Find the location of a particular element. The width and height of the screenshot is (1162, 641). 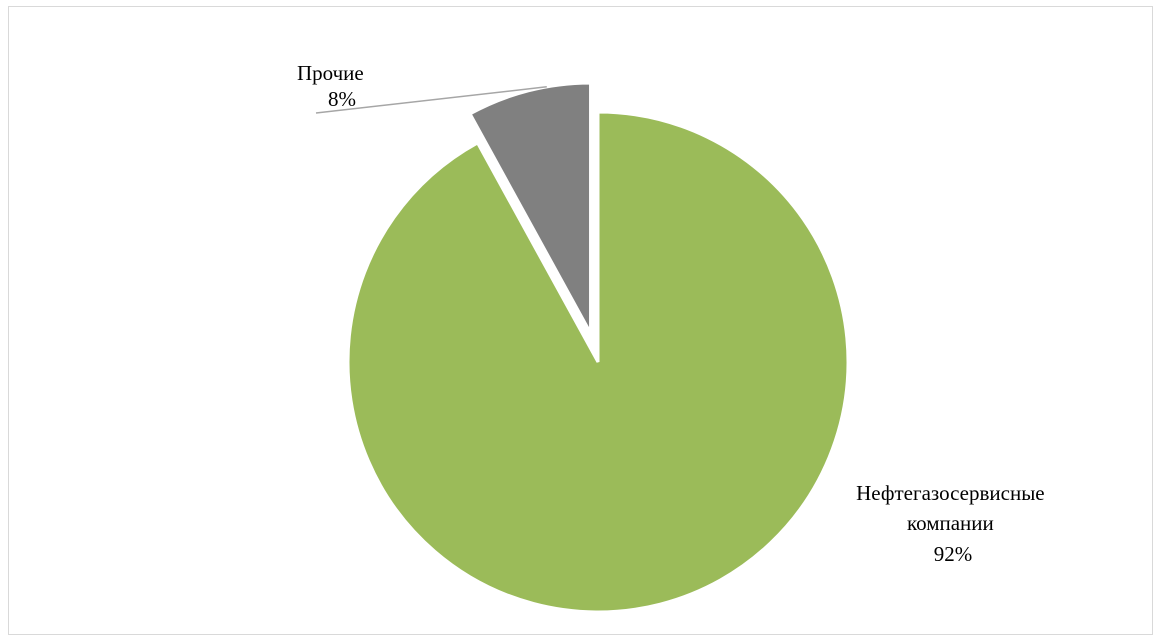

data-label-oilgas-services-line2: компании is located at coordinates (950, 523).